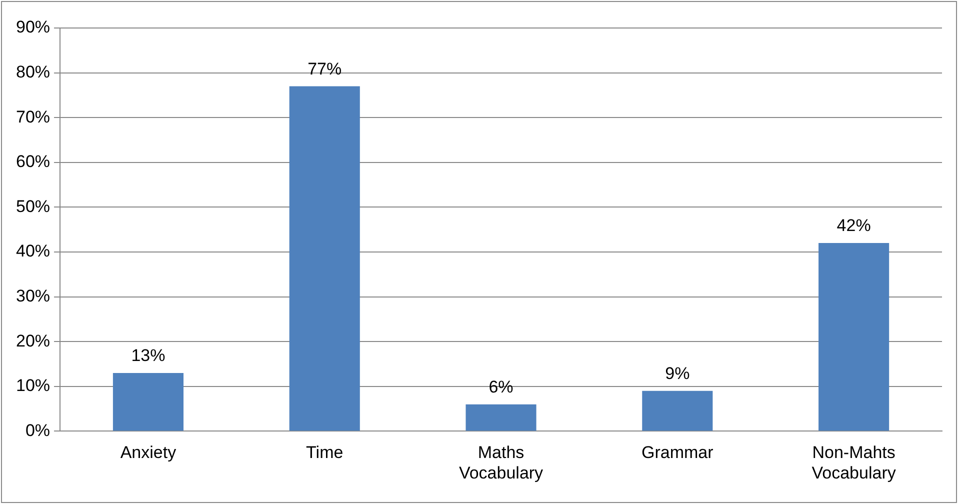 The image size is (958, 504). What do you see at coordinates (325, 452) in the screenshot?
I see `x-tick-label: Time` at bounding box center [325, 452].